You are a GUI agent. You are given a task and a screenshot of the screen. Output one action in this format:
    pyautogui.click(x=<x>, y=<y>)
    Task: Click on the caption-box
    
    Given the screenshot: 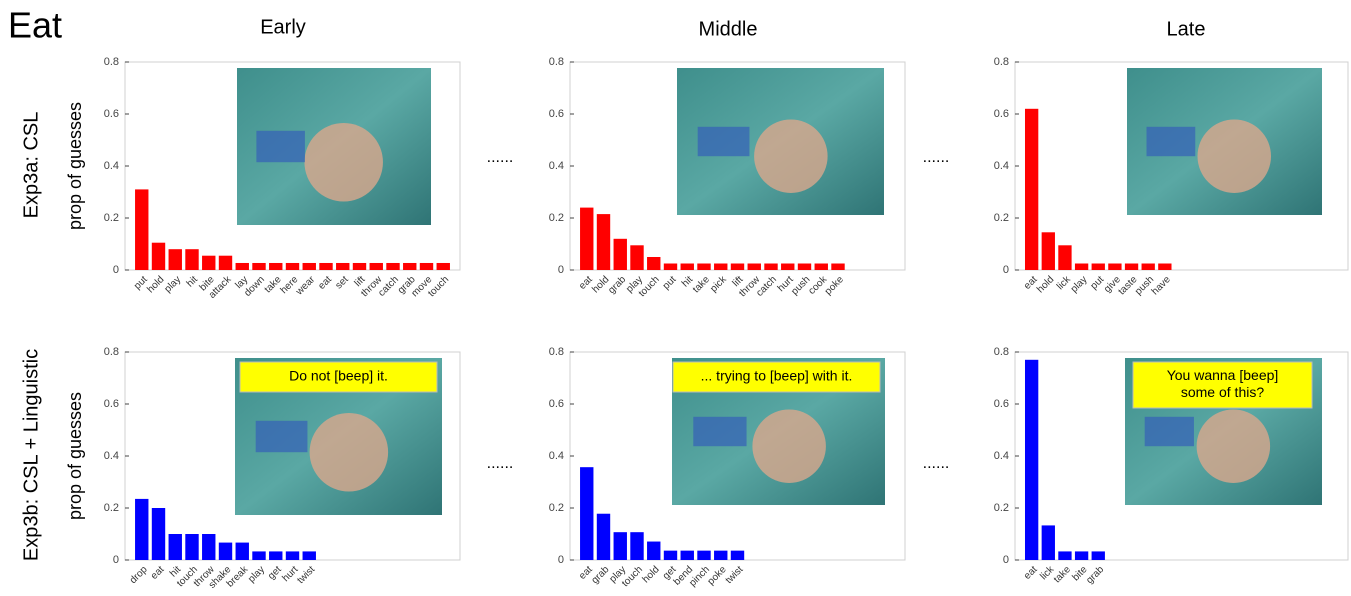 What is the action you would take?
    pyautogui.click(x=776, y=377)
    